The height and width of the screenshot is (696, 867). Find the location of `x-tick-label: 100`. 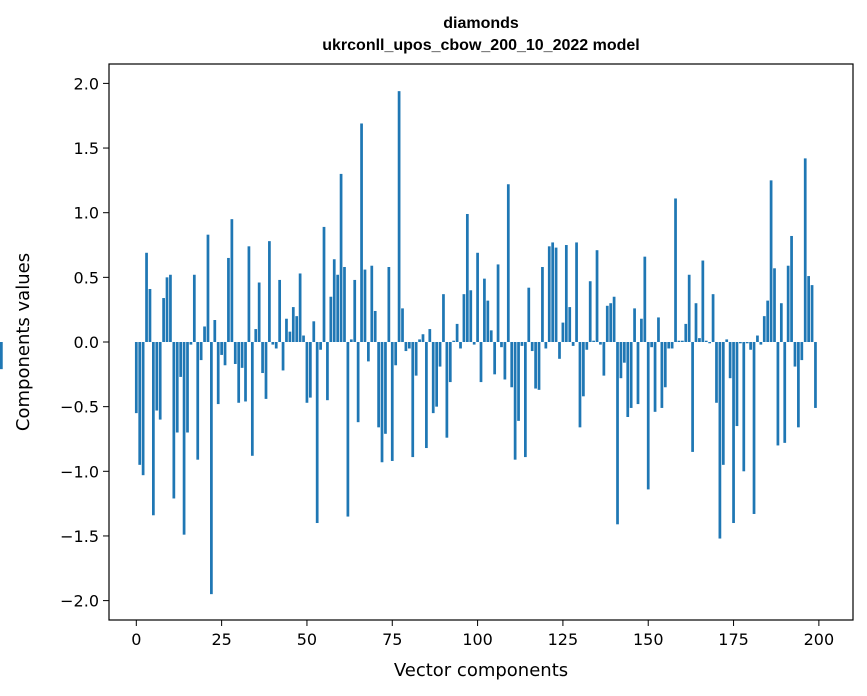

x-tick-label: 100 is located at coordinates (477, 639).